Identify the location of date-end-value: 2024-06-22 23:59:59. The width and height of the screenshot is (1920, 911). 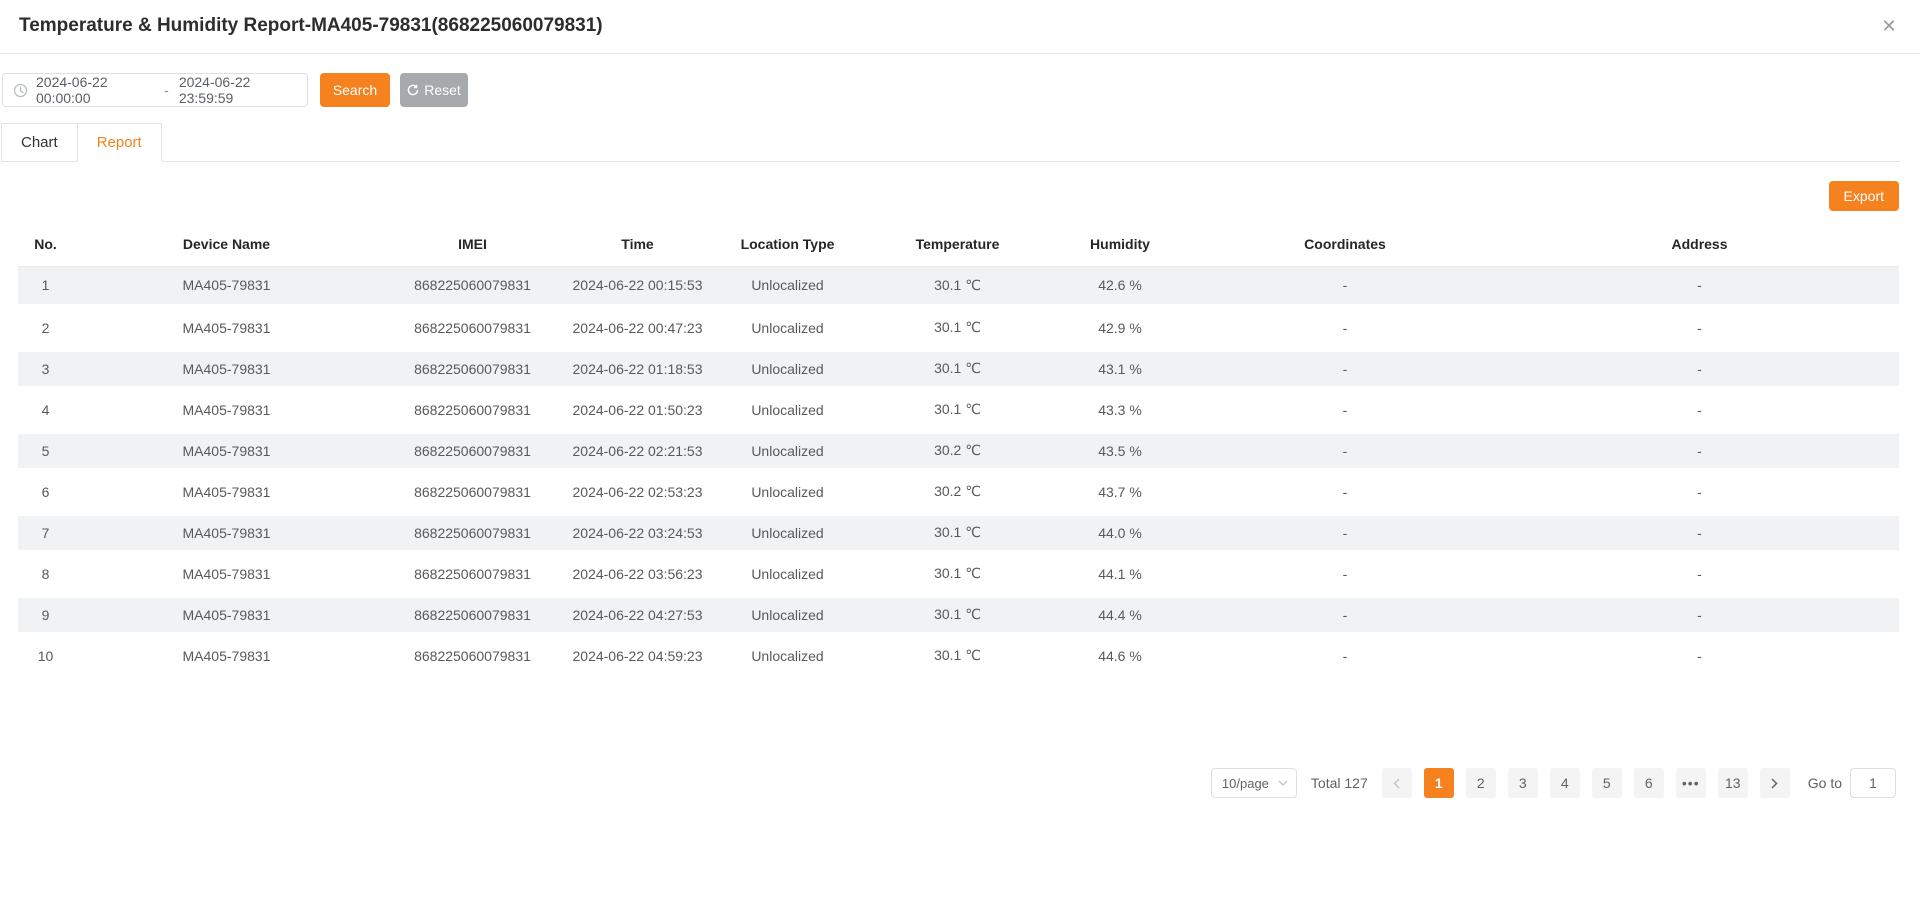
(214, 90).